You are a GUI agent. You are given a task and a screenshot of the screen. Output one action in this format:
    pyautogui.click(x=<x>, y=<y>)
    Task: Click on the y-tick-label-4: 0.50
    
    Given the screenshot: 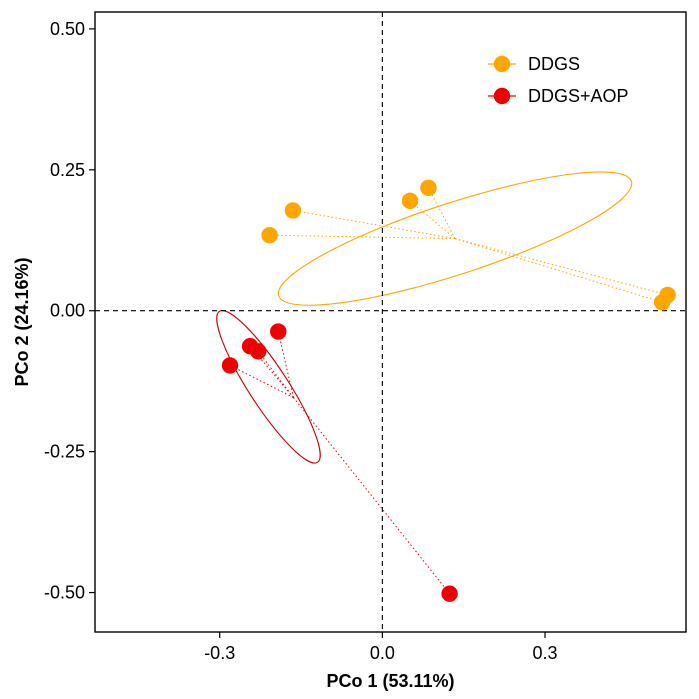 What is the action you would take?
    pyautogui.click(x=67, y=29)
    